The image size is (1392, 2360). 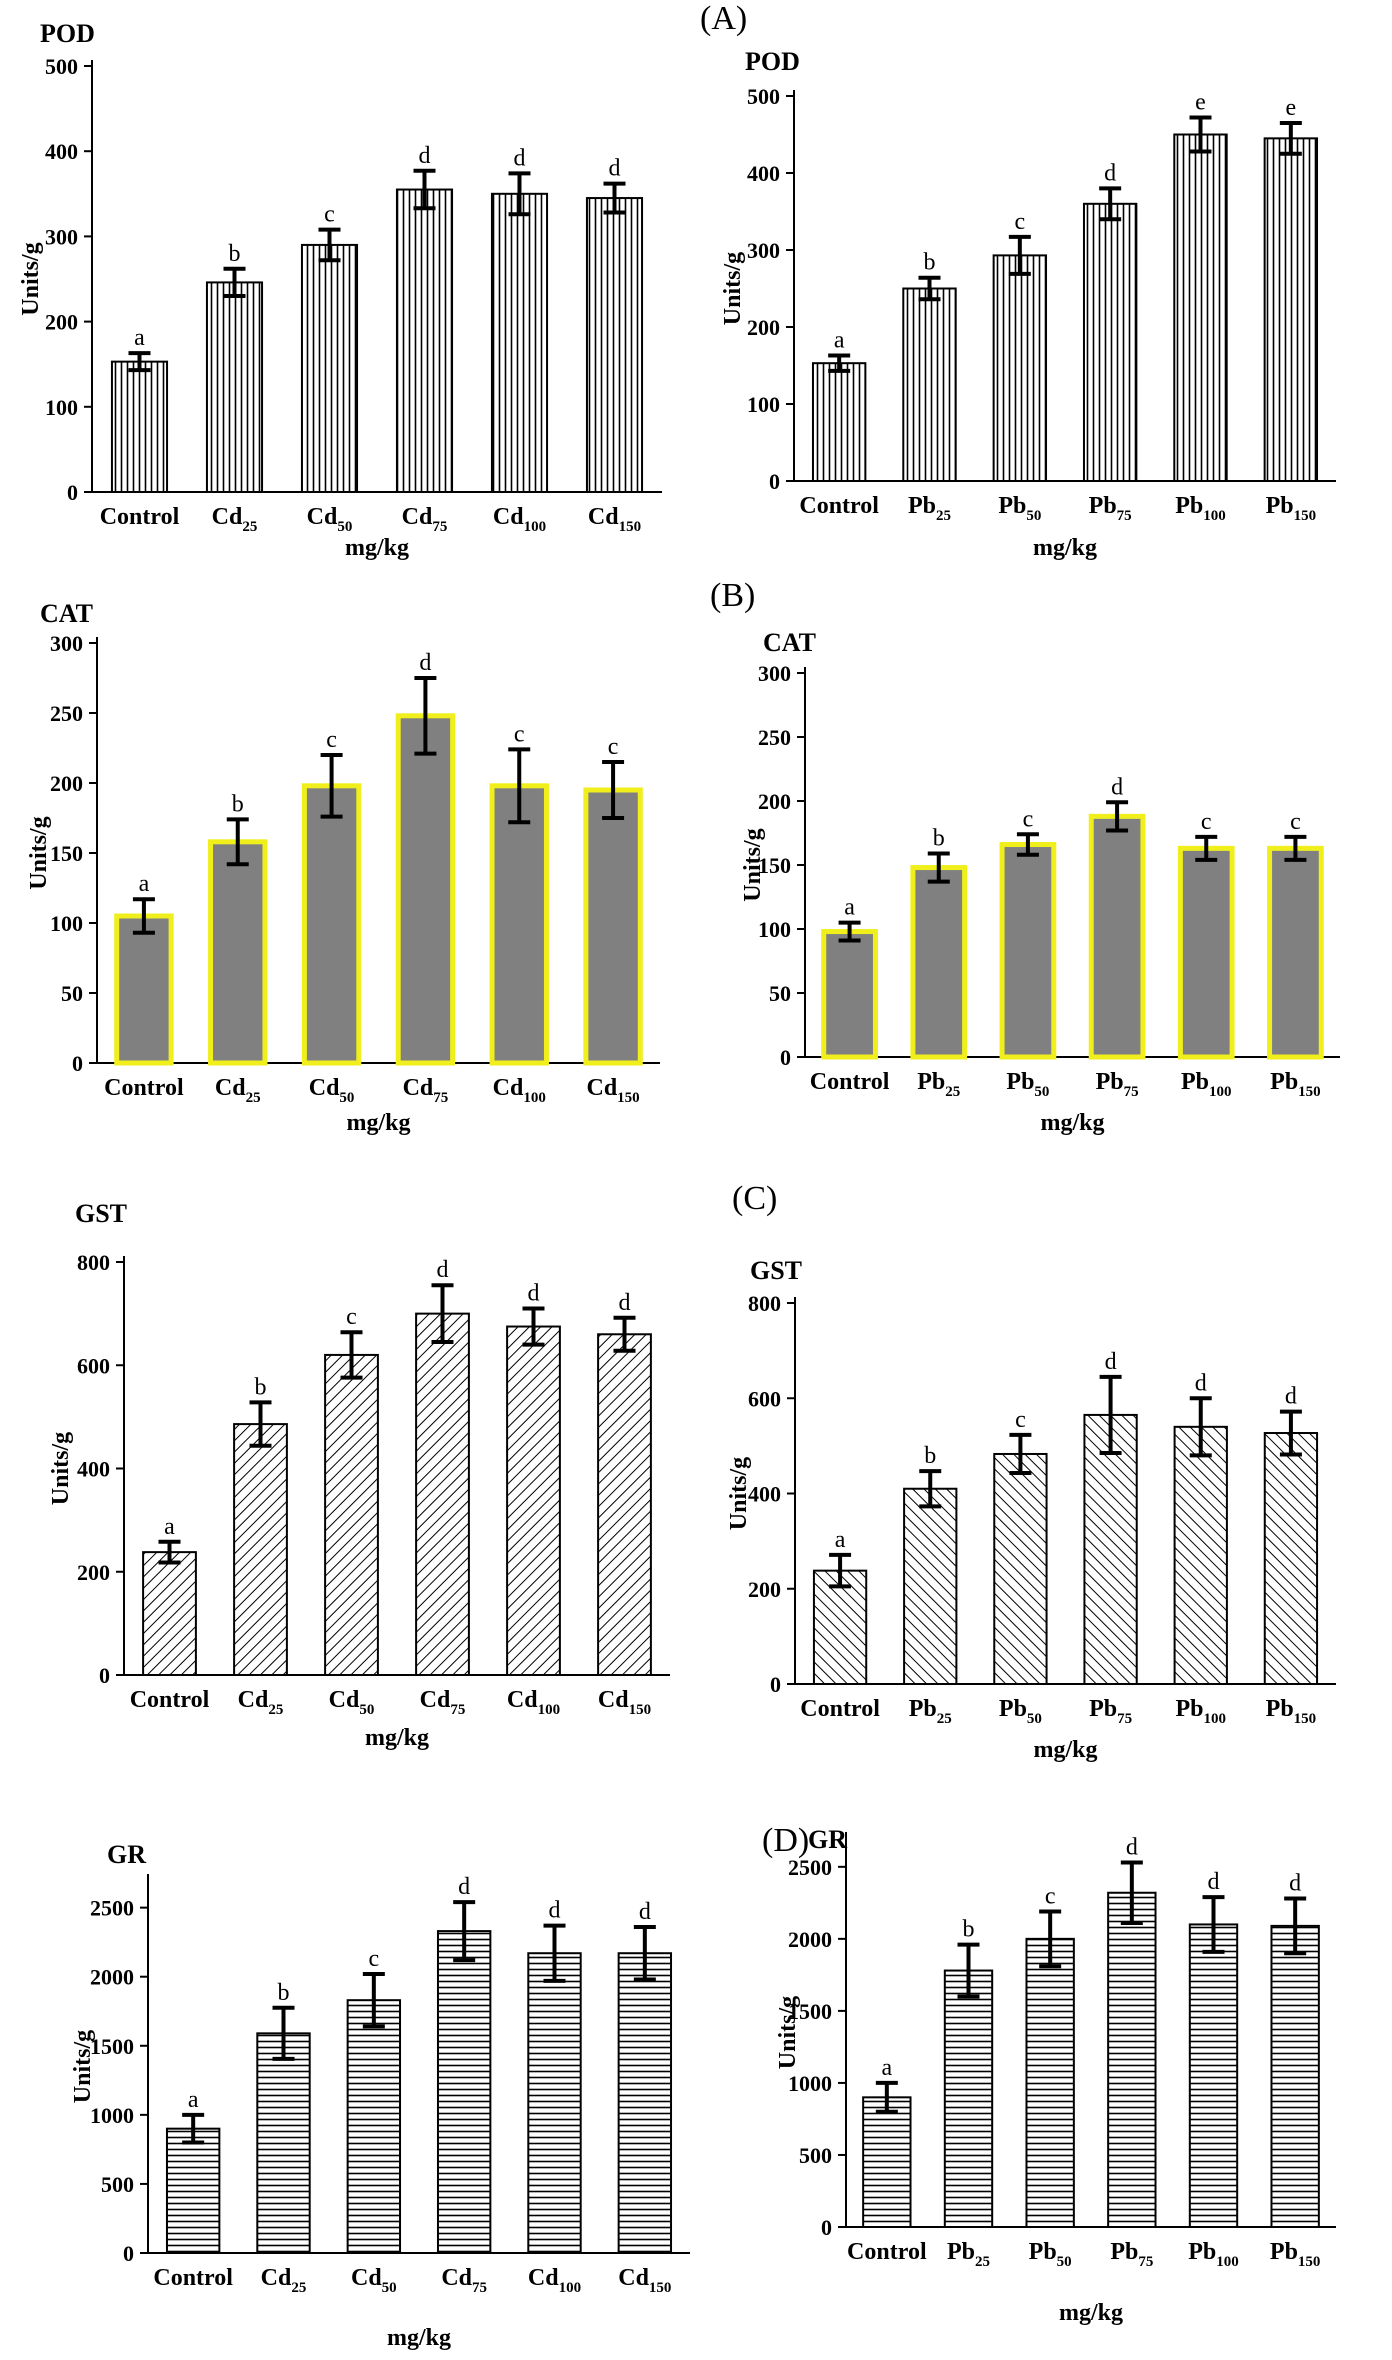 I want to click on panel-label-d: (D), so click(x=786, y=1840).